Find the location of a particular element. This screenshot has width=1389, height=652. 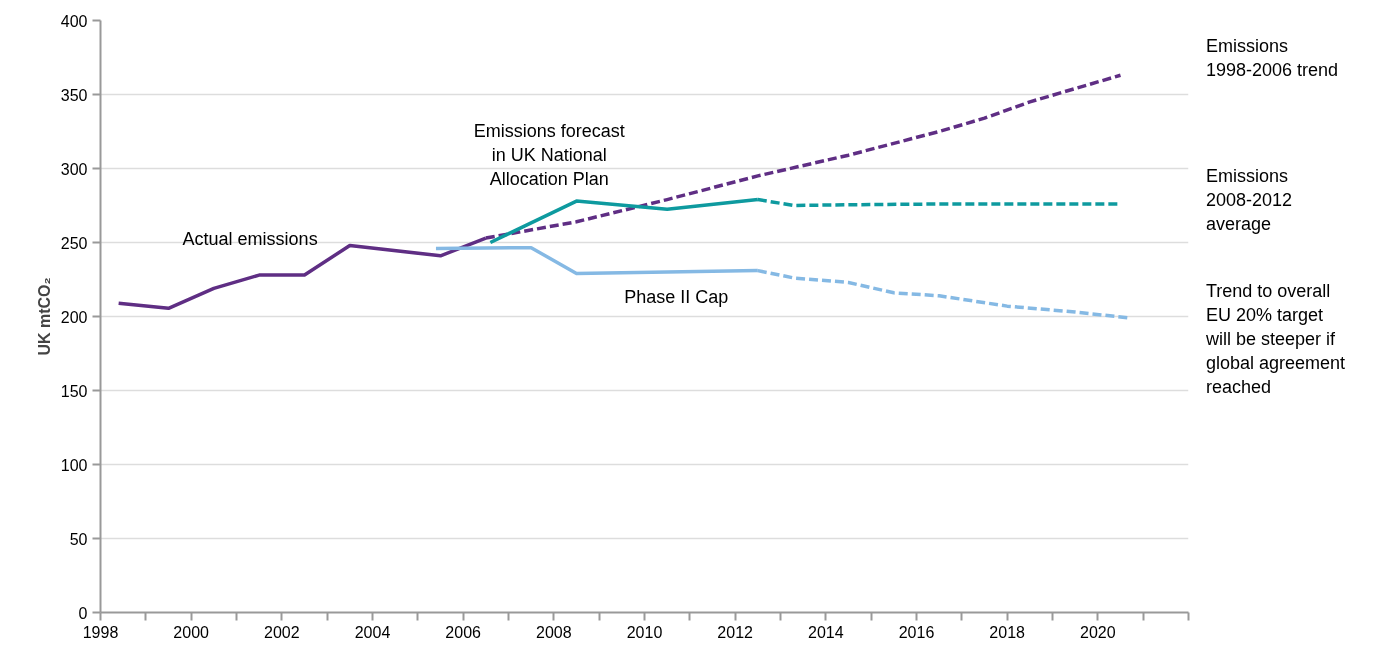

y-tick-label: 150 is located at coordinates (74, 391).